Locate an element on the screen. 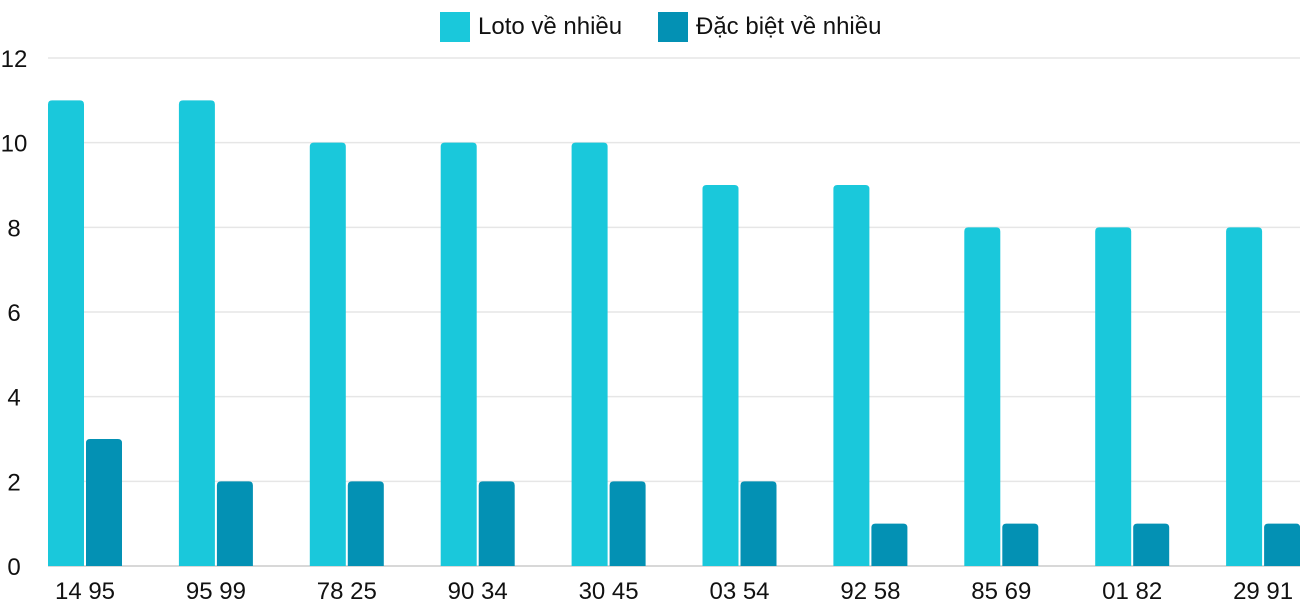 The image size is (1300, 600). y-tick-label: 10 is located at coordinates (14, 144).